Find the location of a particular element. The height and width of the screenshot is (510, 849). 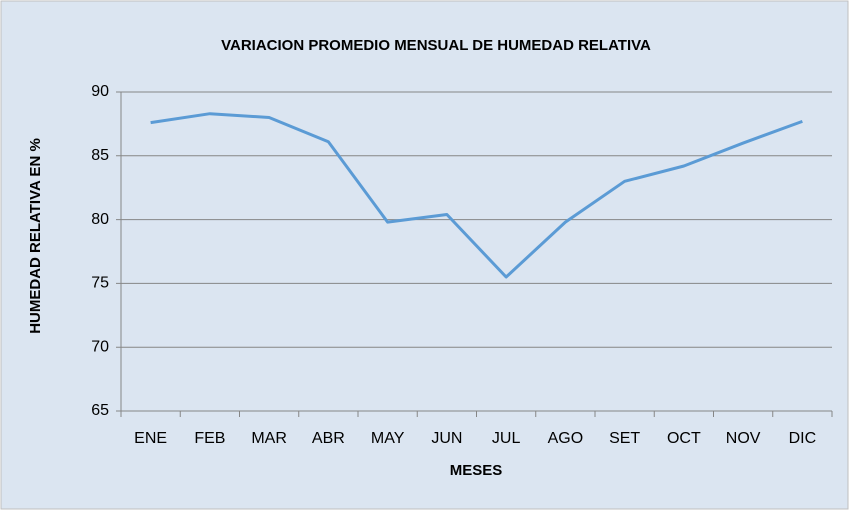

y-tick-label: 90 is located at coordinates (100, 91).